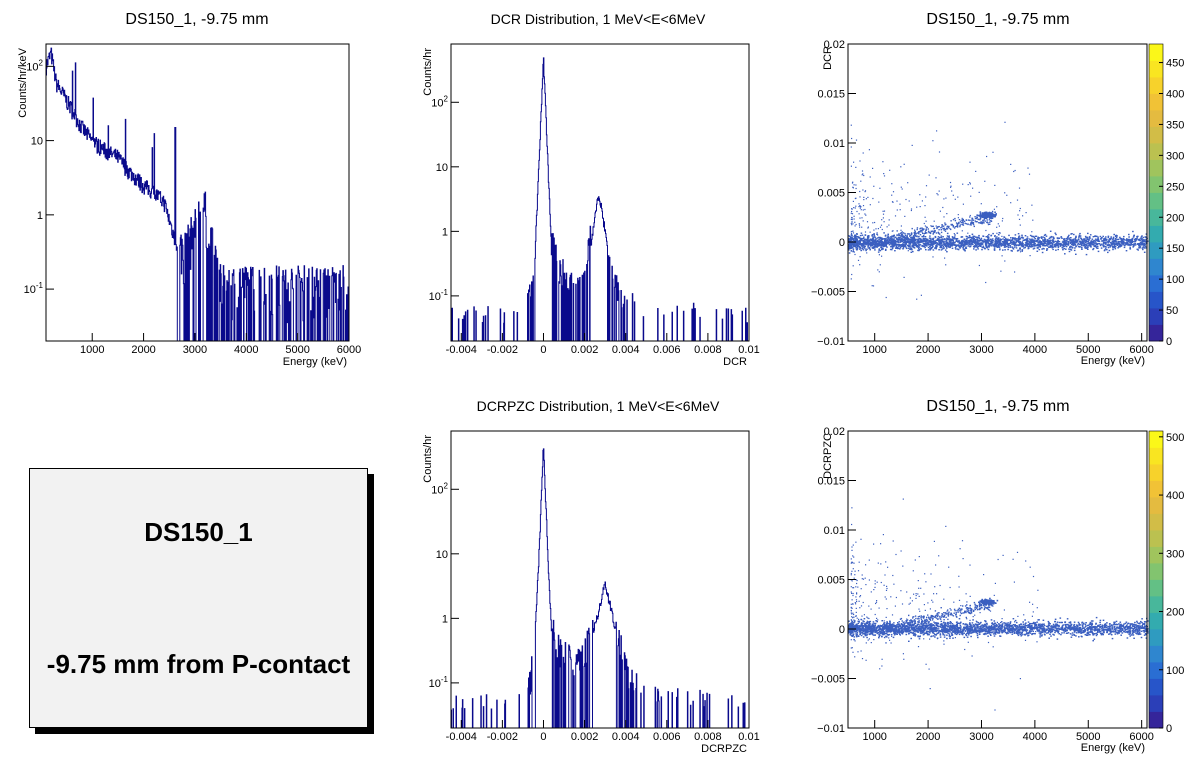  Describe the element at coordinates (92, 350) in the screenshot. I see `x-tick-label: 1000` at that location.